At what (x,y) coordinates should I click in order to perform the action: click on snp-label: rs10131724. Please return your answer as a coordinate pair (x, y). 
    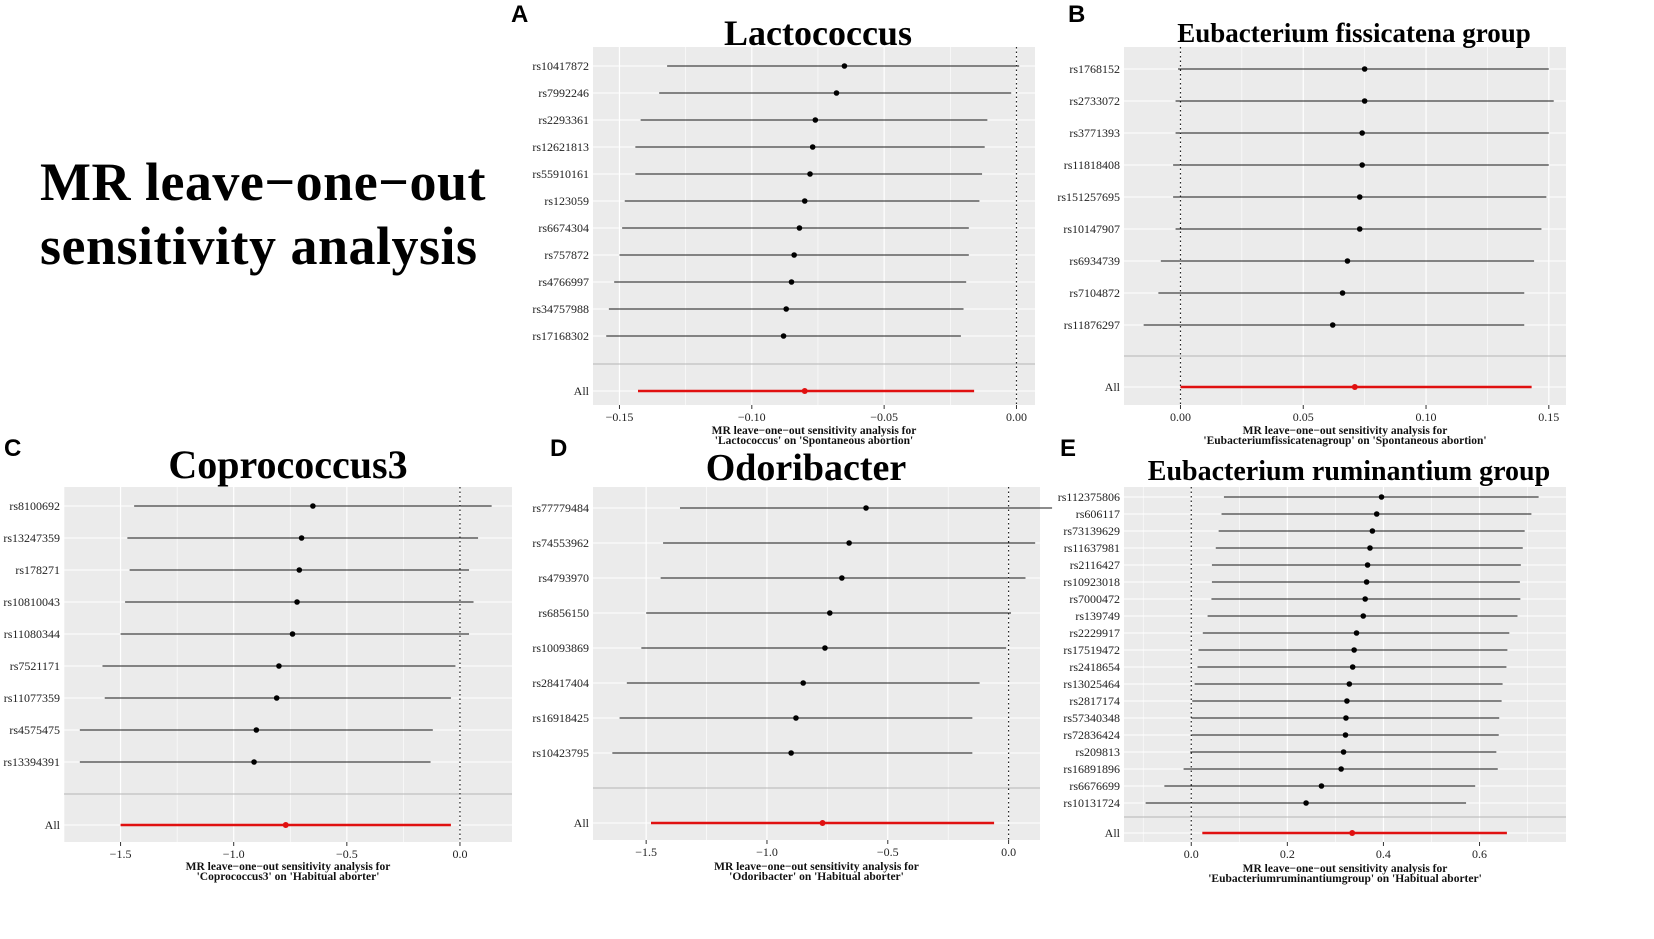
    Looking at the image, I should click on (1091, 803).